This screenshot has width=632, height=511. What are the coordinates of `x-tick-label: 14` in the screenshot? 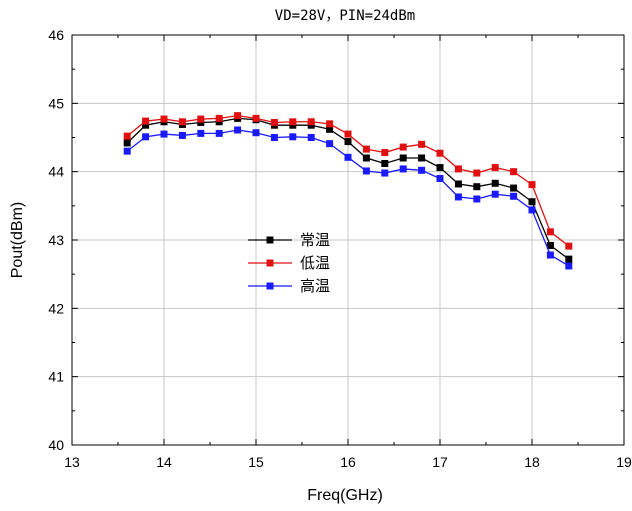 It's located at (164, 462).